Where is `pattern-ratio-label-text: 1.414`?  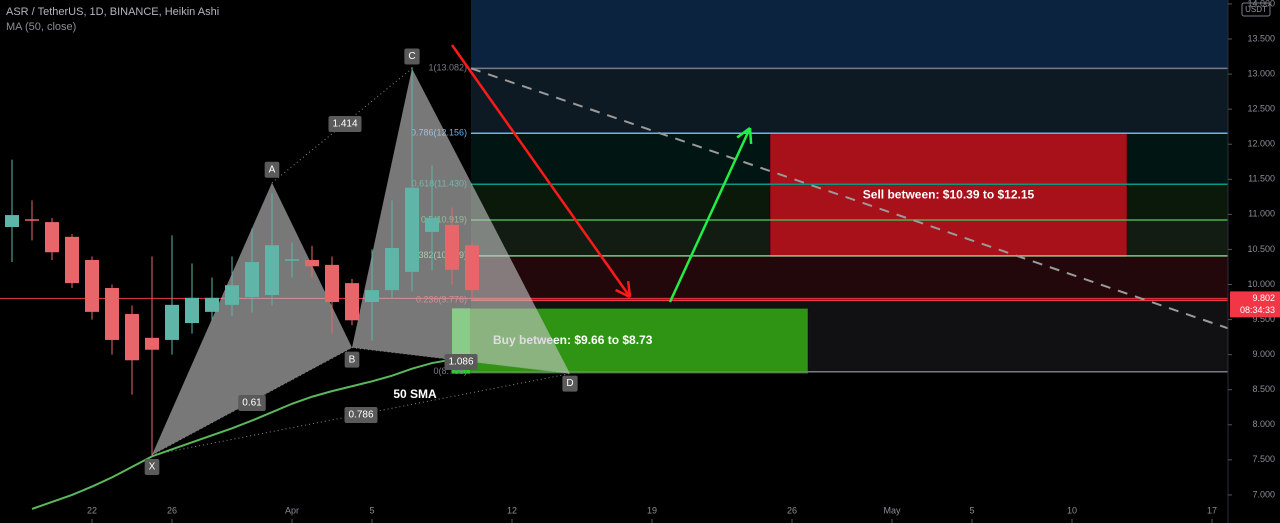 pattern-ratio-label-text: 1.414 is located at coordinates (344, 124).